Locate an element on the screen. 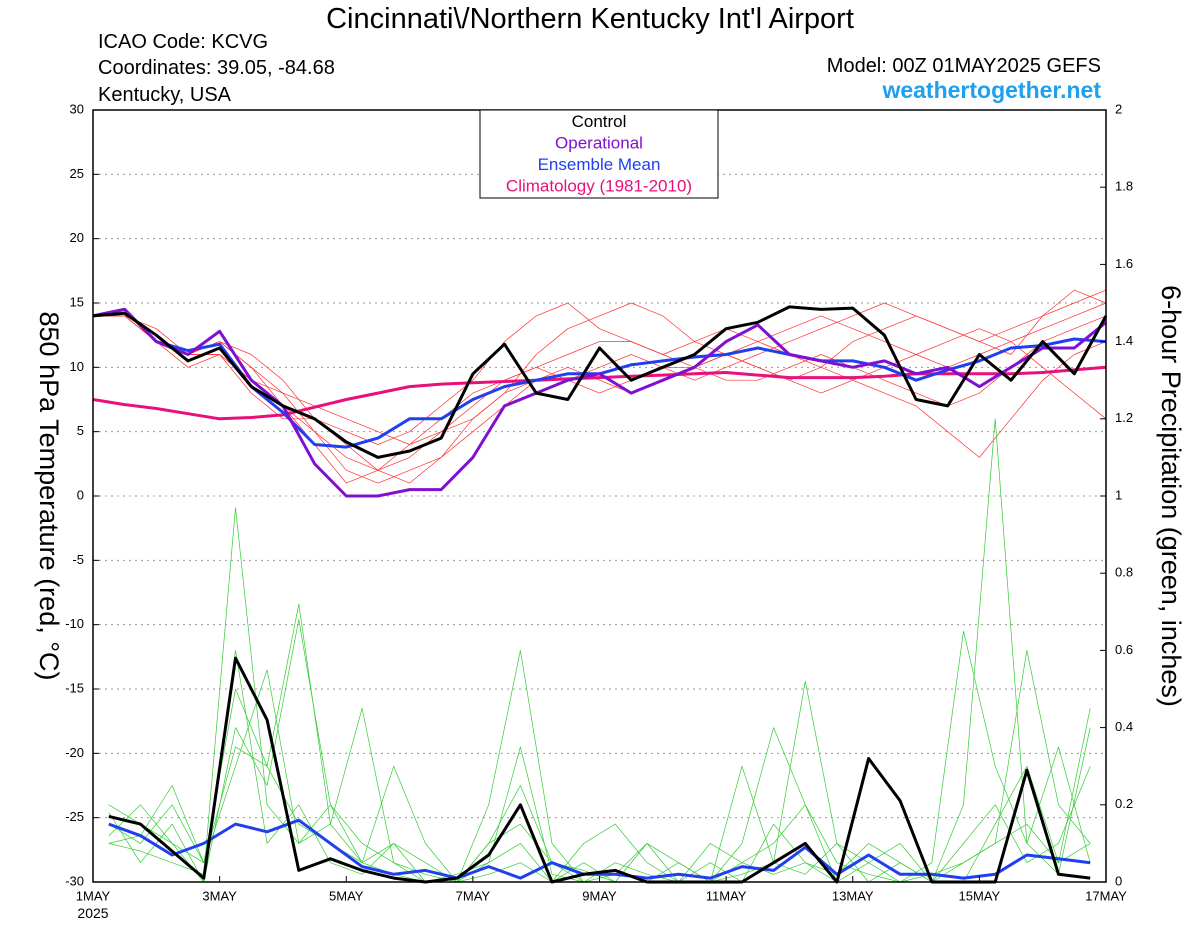  legend-entry: Climatology (1981-2010) is located at coordinates (599, 186).